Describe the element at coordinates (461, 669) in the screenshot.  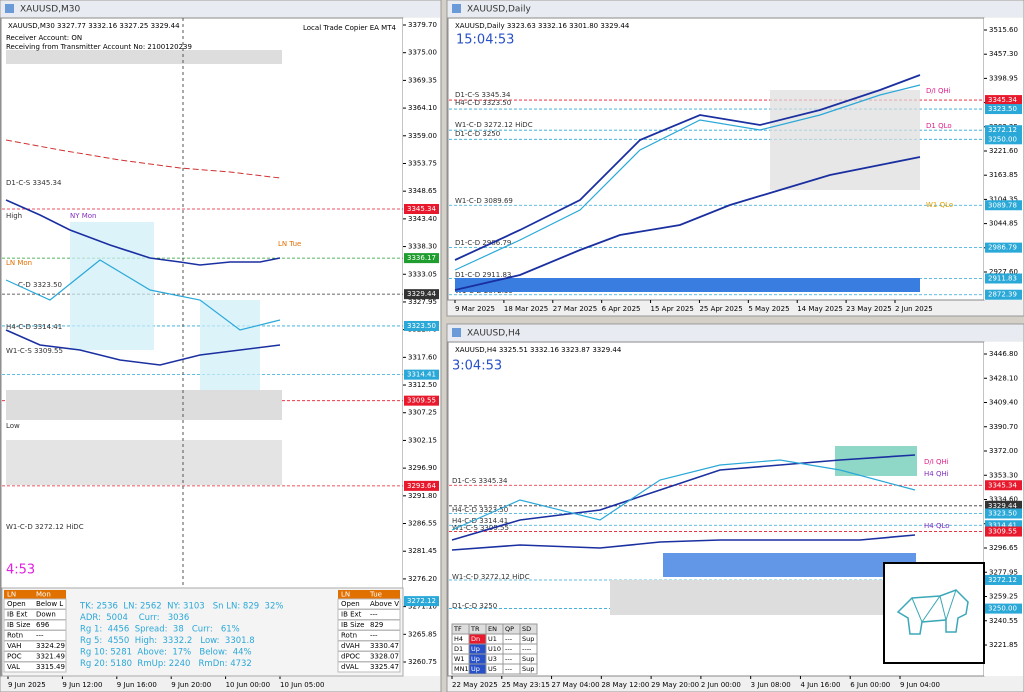
I see `trend-cell-text: MN1` at that location.